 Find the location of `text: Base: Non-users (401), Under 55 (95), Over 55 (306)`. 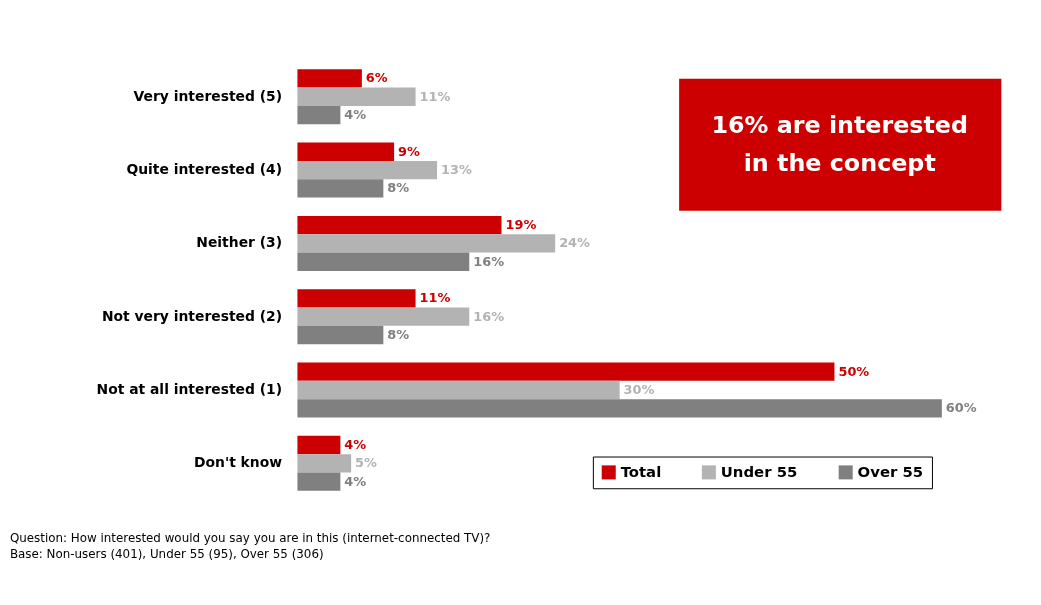

text: Base: Non-users (401), Under 55 (95), Over 55 (306) is located at coordinates (166, 553).